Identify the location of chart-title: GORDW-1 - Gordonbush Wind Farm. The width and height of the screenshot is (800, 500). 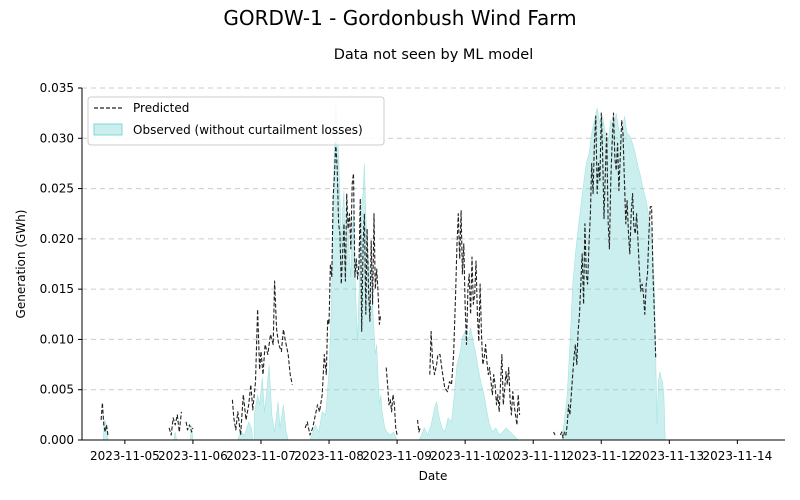
(400, 18).